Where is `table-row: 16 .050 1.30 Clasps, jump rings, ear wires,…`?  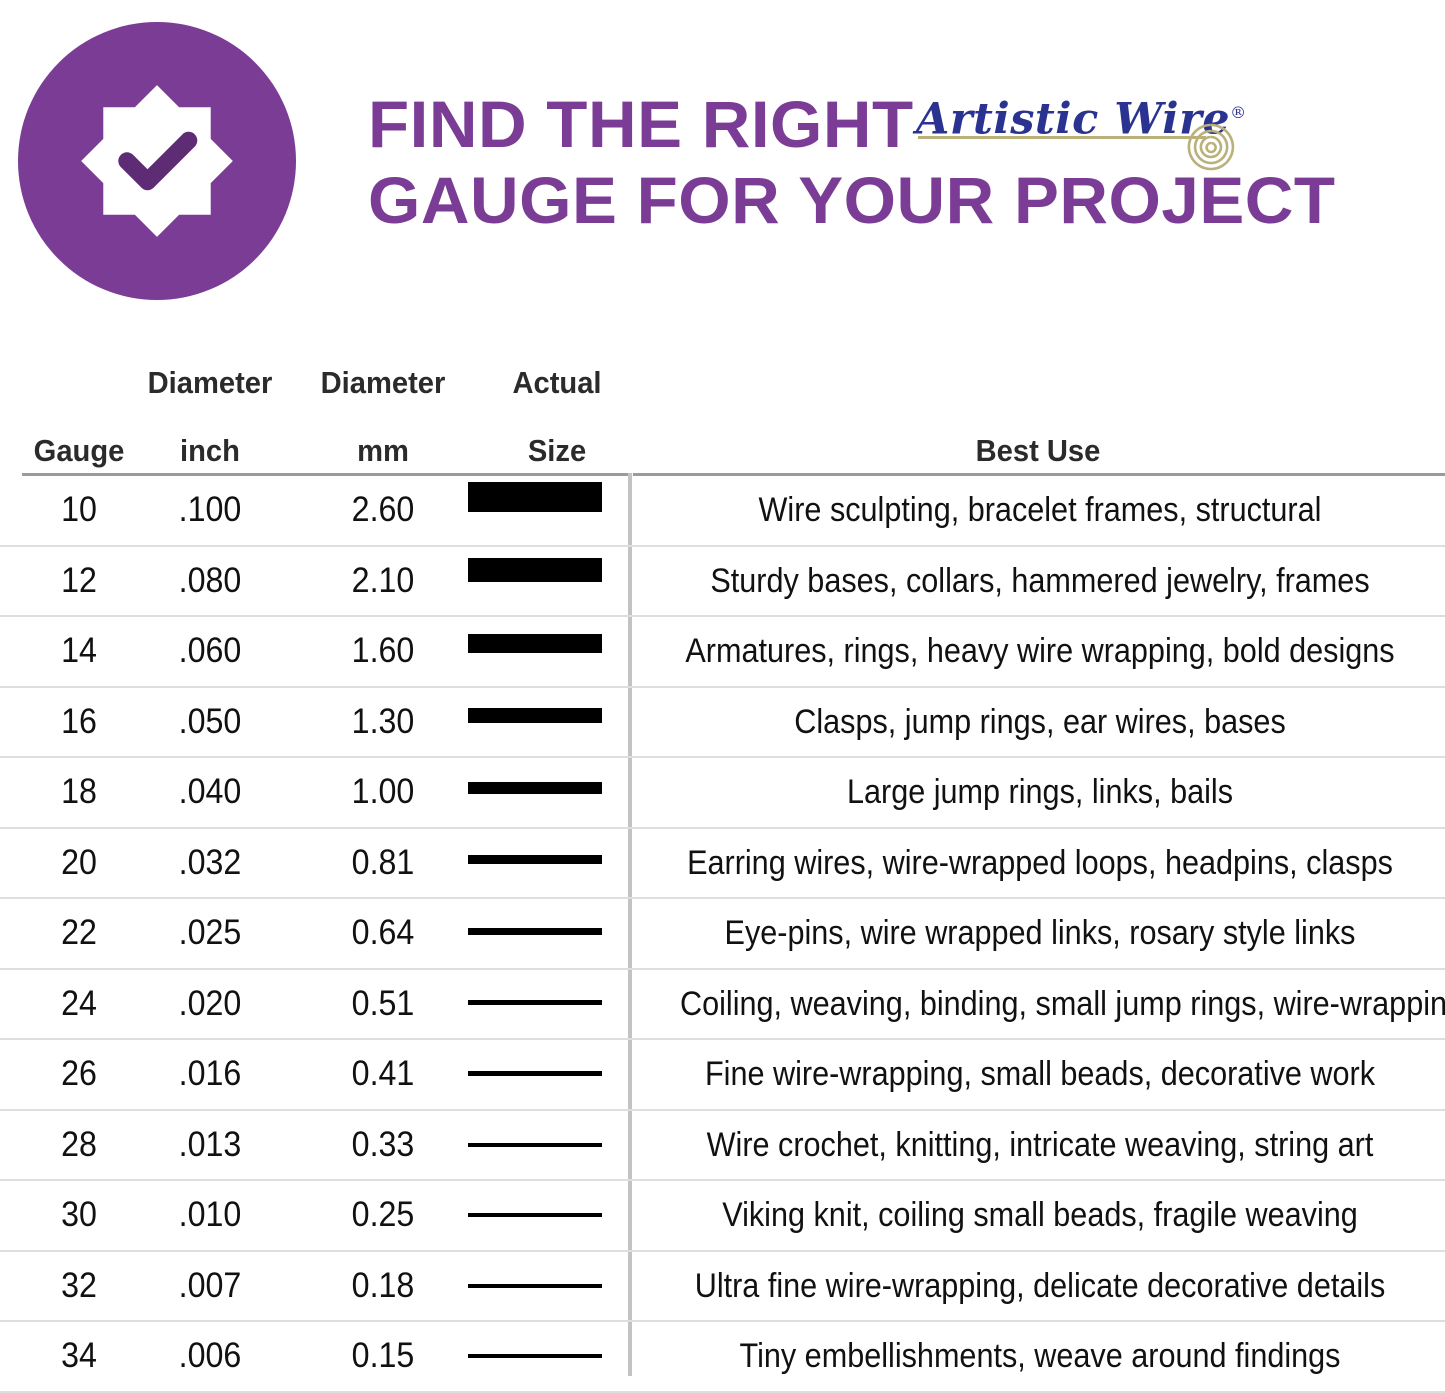 table-row: 16 .050 1.30 Clasps, jump rings, ear wires,… is located at coordinates (722, 723).